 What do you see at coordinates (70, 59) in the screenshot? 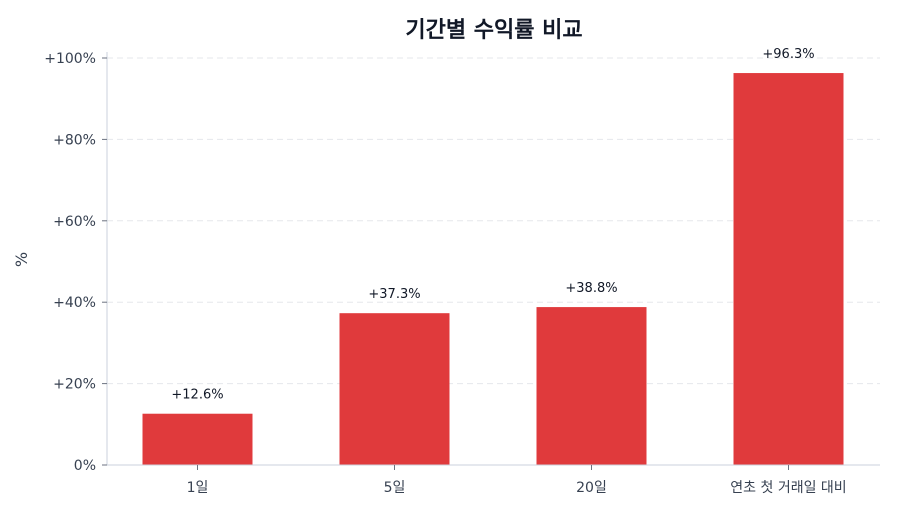
I see `y-tick-label: +100%` at bounding box center [70, 59].